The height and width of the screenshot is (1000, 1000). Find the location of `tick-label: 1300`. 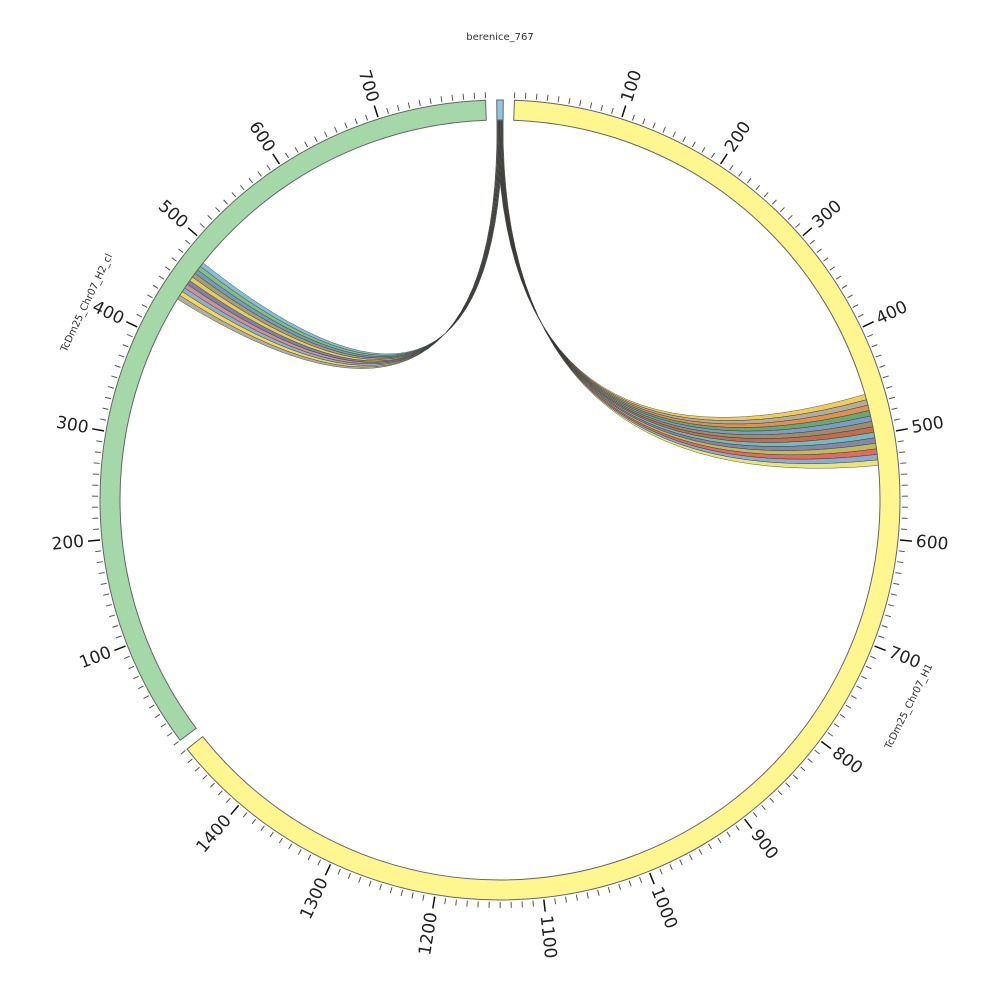

tick-label: 1300 is located at coordinates (314, 899).